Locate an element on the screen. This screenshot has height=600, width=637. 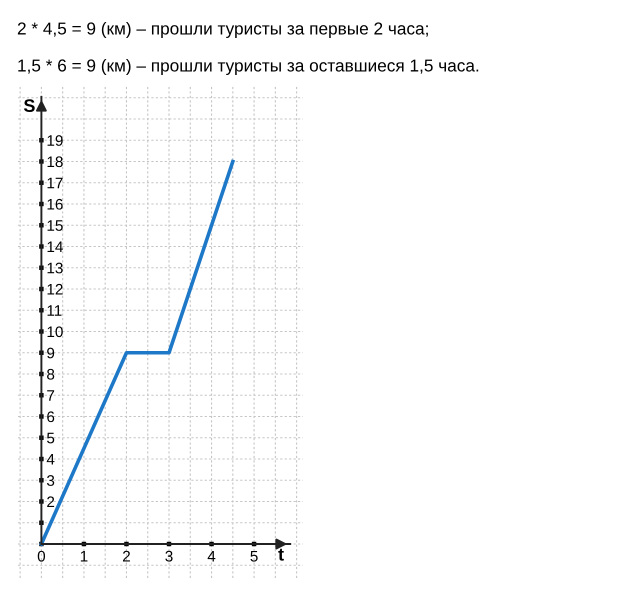
x-tick-label: 3 is located at coordinates (169, 556).